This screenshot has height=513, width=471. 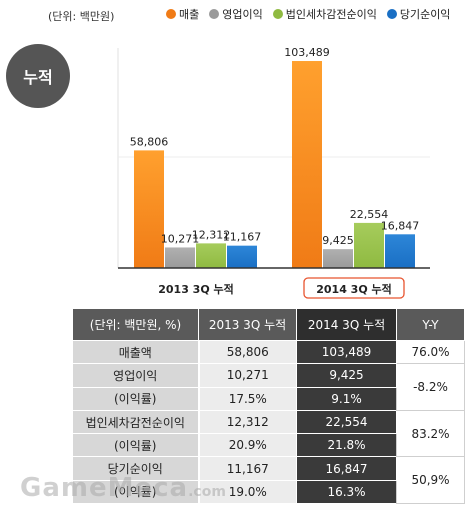 What do you see at coordinates (247, 324) in the screenshot?
I see `header-2013: 2013 3Q 누적` at bounding box center [247, 324].